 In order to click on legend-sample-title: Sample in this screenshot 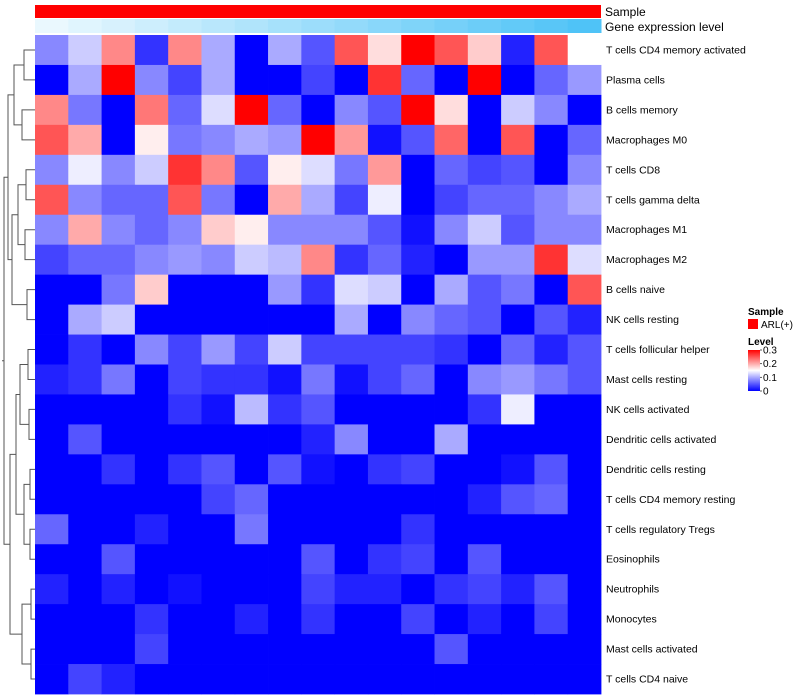, I will do `click(766, 312)`.